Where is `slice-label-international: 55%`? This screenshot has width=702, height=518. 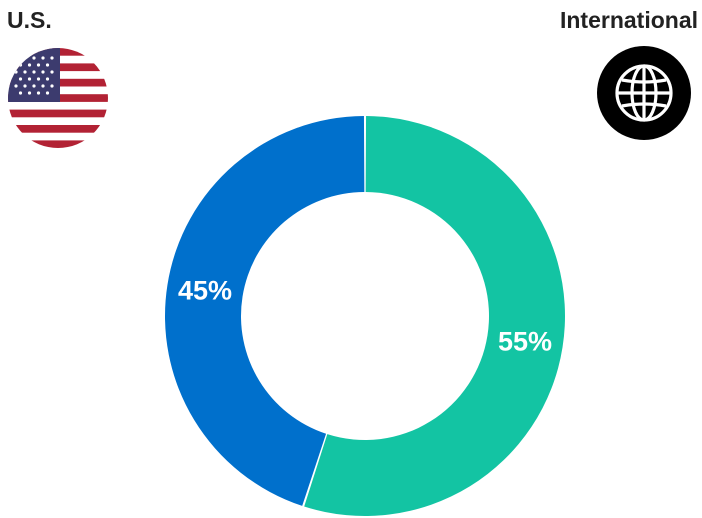
slice-label-international: 55% is located at coordinates (525, 341).